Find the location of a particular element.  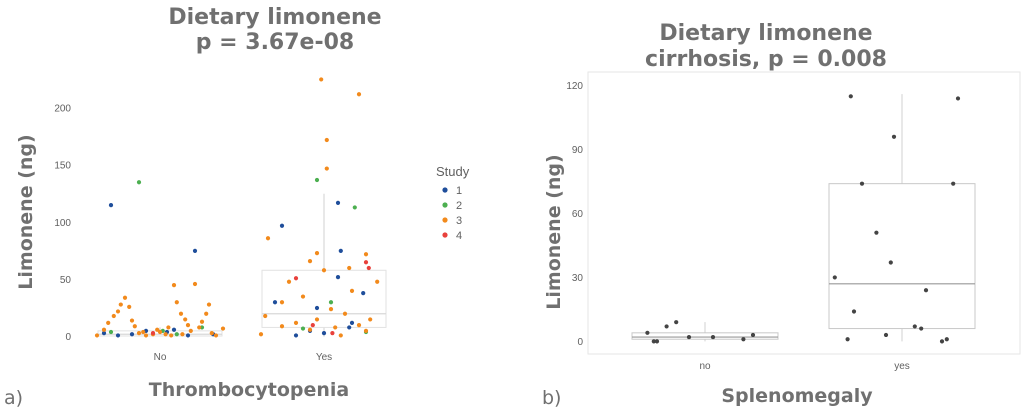

panel-a-title: Dietary limonene is located at coordinates (274, 17).